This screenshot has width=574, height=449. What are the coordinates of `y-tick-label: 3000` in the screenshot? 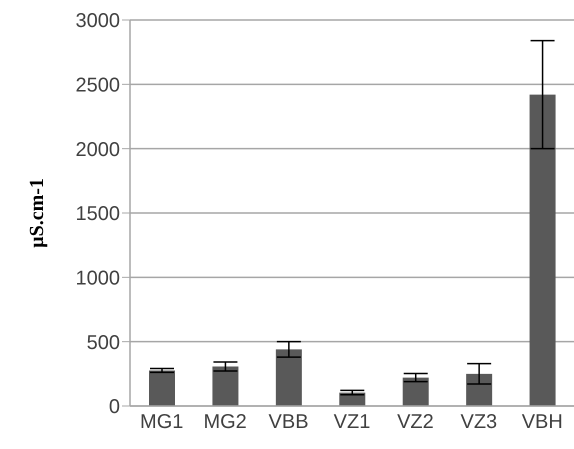 It's located at (98, 21).